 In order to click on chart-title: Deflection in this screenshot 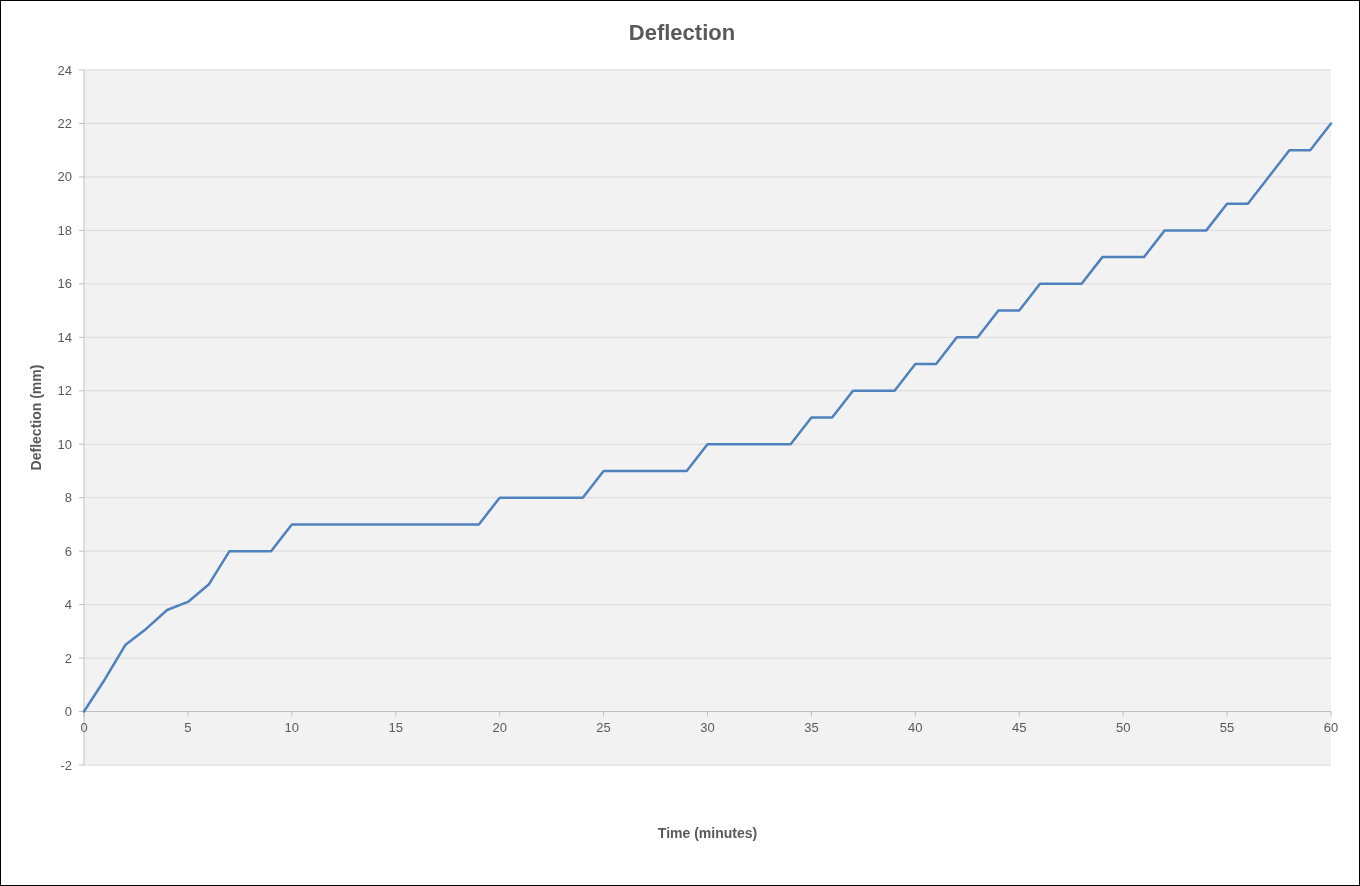, I will do `click(682, 32)`.